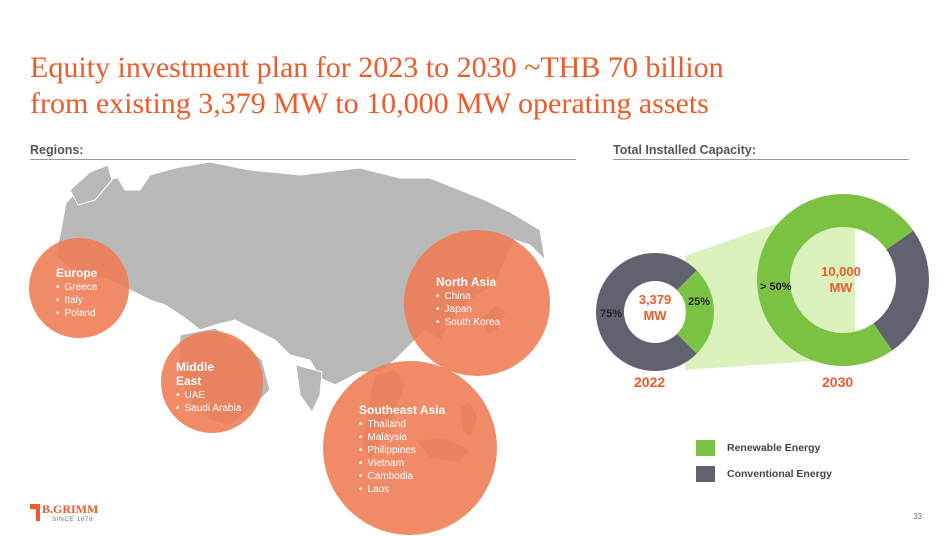  I want to click on donut-2030, so click(843, 279).